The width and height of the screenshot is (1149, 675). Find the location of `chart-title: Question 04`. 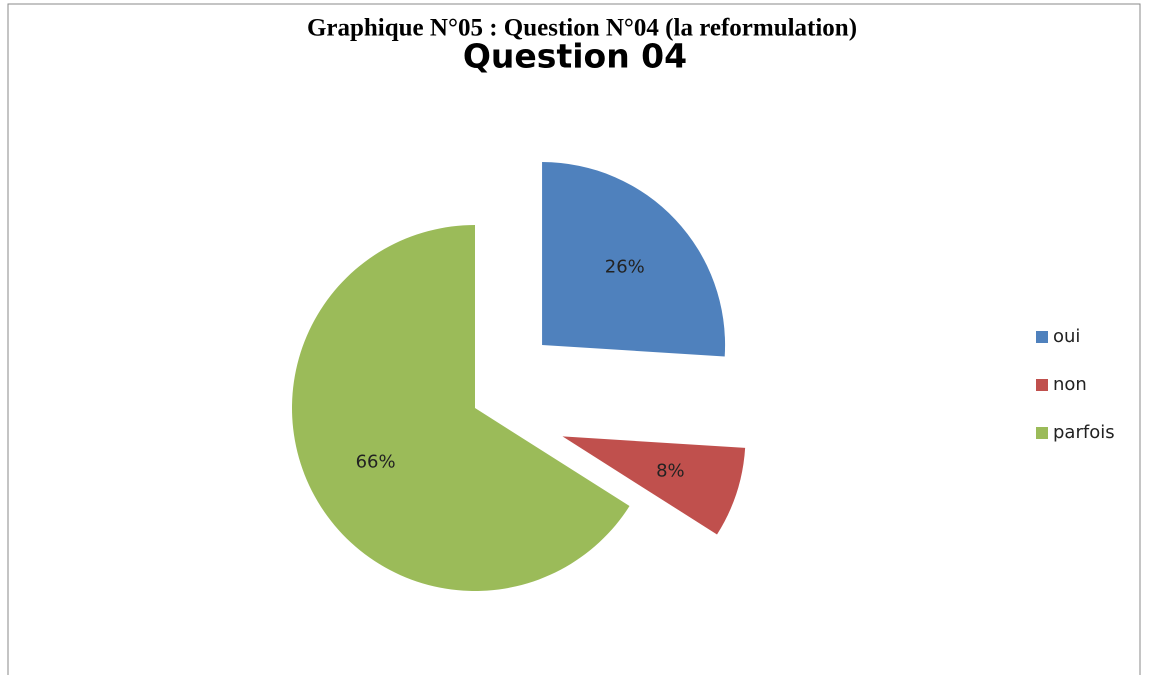

chart-title: Question 04 is located at coordinates (575, 56).